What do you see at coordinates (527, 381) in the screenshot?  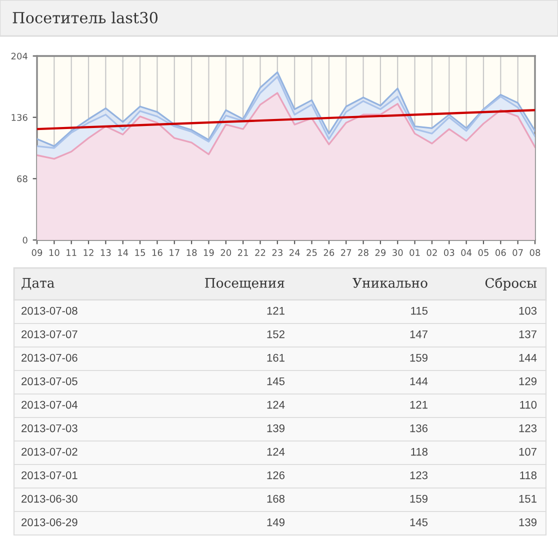 I see `text: 129` at bounding box center [527, 381].